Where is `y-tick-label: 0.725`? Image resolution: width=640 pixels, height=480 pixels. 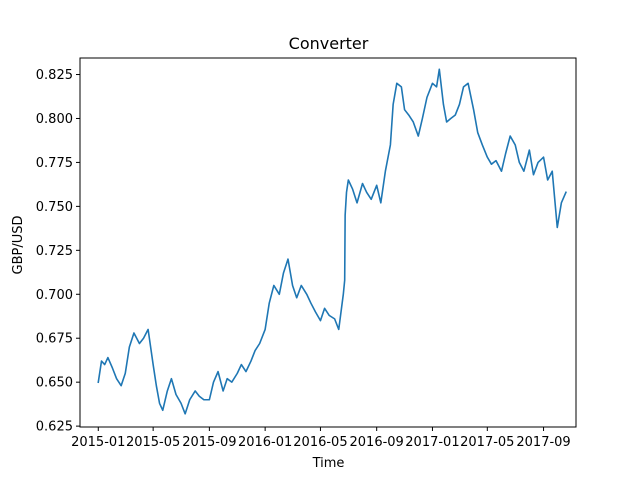 y-tick-label: 0.725 is located at coordinates (54, 251).